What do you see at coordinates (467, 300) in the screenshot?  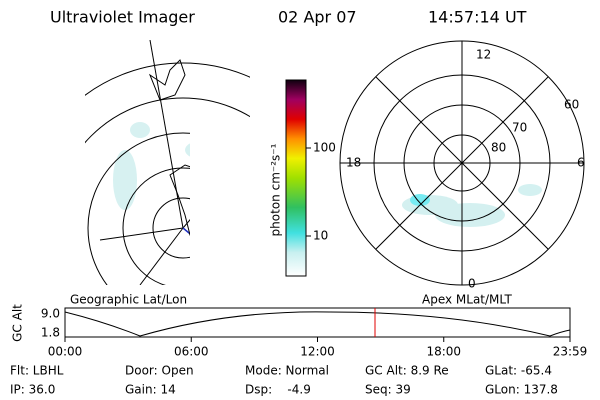 I see `apex-label: Apex MLat/MLT` at bounding box center [467, 300].